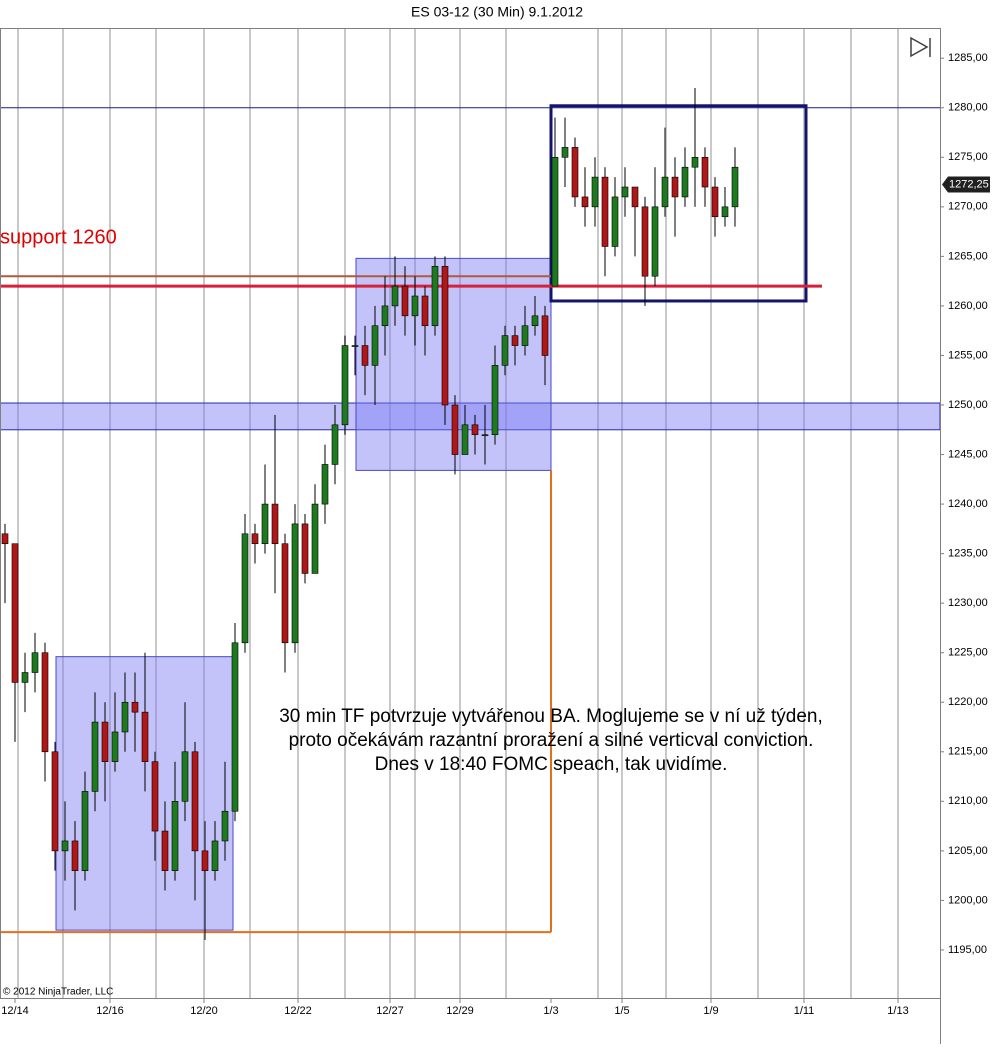 The height and width of the screenshot is (1049, 1001). Describe the element at coordinates (968, 801) in the screenshot. I see `y-tick-label: 1210,00` at that location.